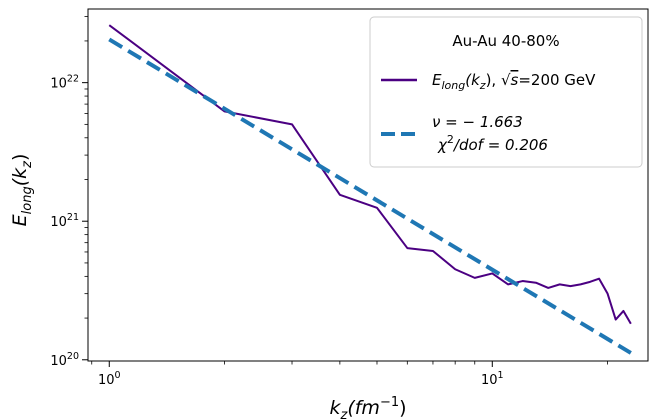 The height and width of the screenshot is (419, 649). I want to click on x-tick-label: 10⁰, so click(109, 379).